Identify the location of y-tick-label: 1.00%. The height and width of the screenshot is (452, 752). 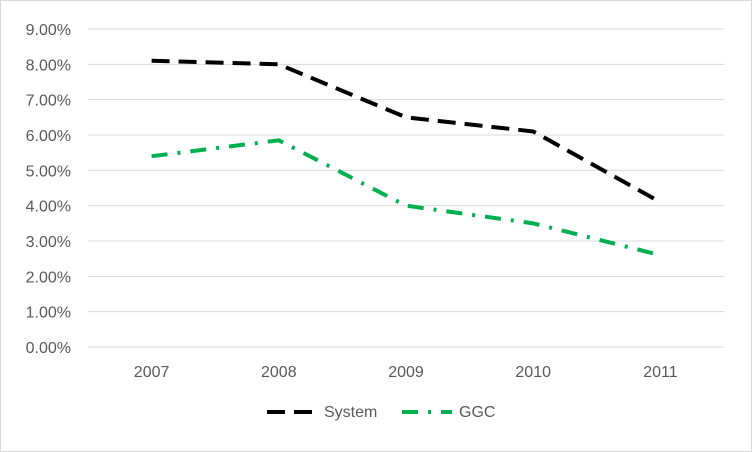
(48, 313).